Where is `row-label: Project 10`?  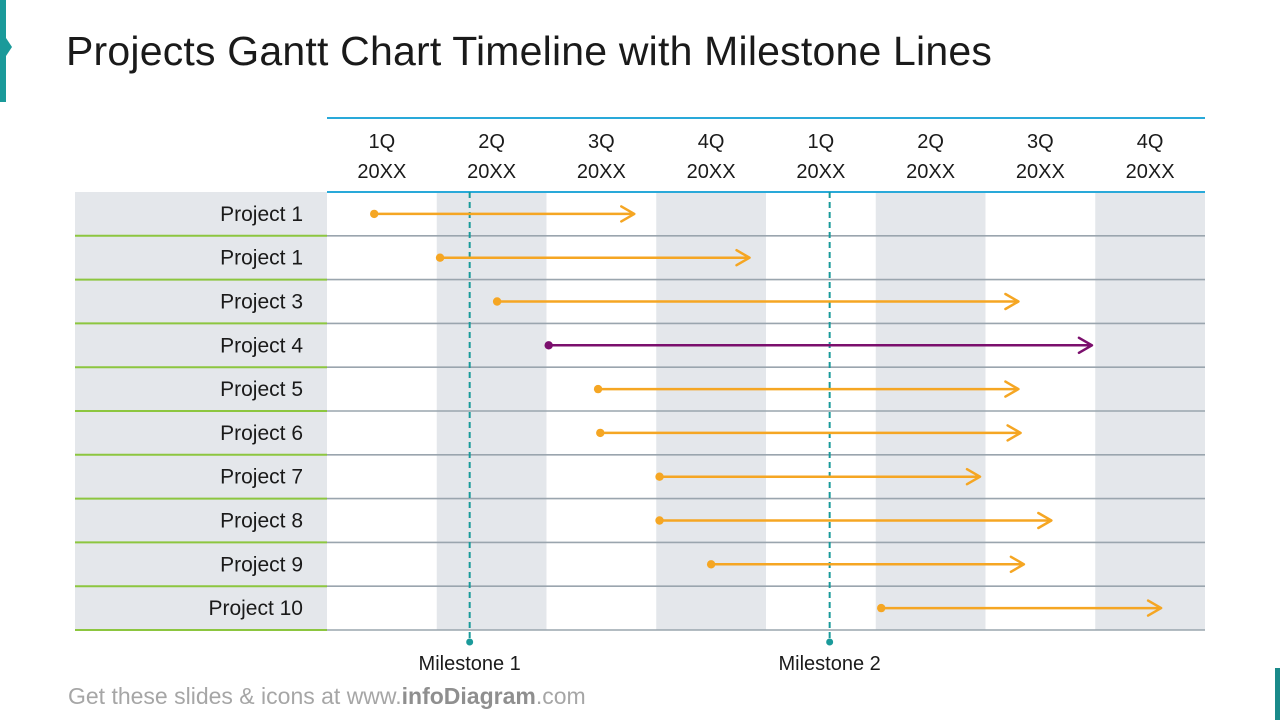
row-label: Project 10 is located at coordinates (255, 608).